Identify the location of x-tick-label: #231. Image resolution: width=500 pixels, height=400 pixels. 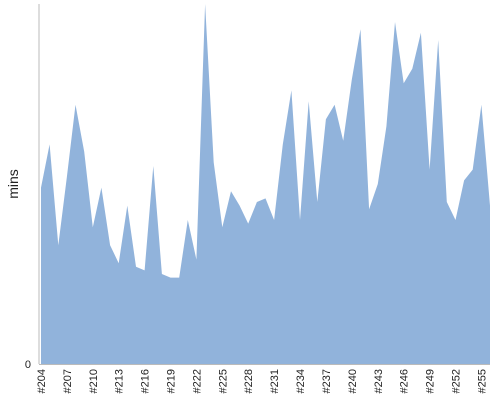
(275, 381).